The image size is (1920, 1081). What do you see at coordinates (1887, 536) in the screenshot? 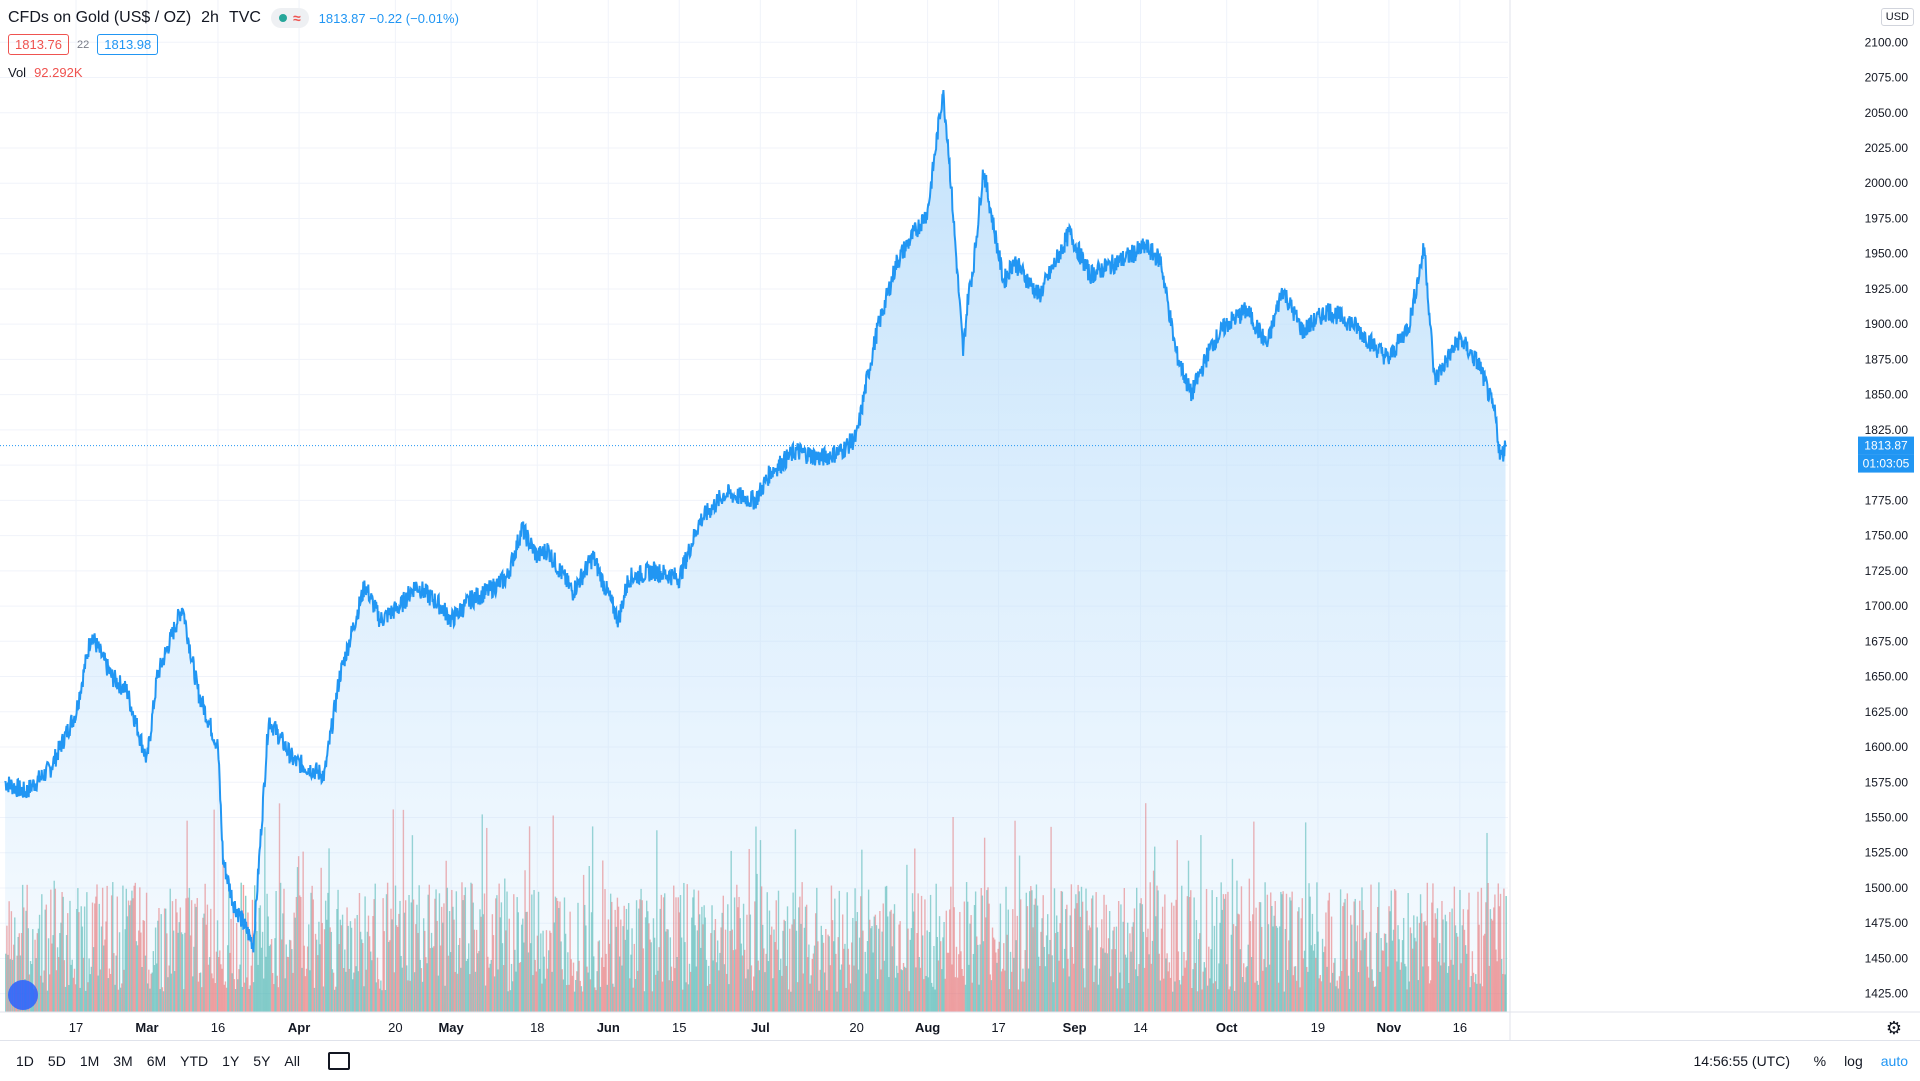
I see `y-tick-label: 1750.00` at bounding box center [1887, 536].